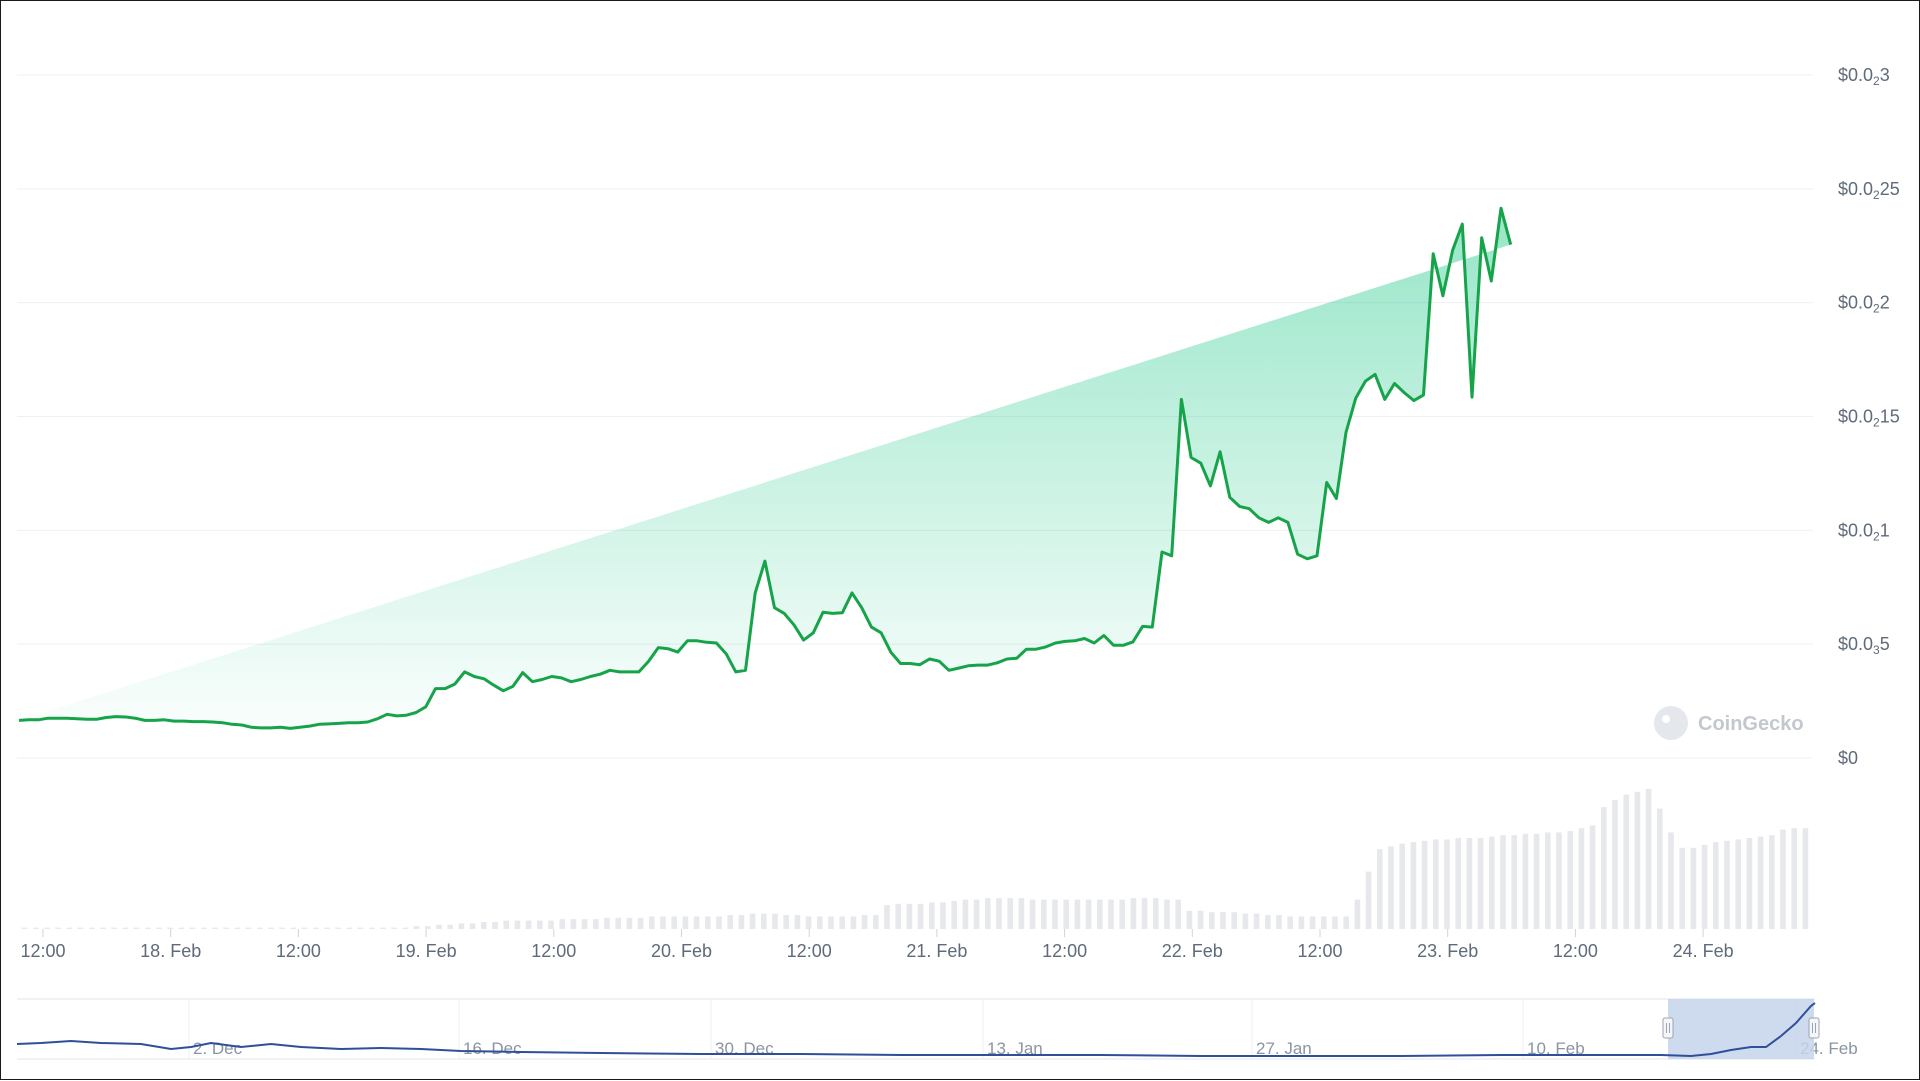 This screenshot has height=1081, width=1920. Describe the element at coordinates (1729, 723) in the screenshot. I see `coingecko-watermark: CoinGecko` at that location.